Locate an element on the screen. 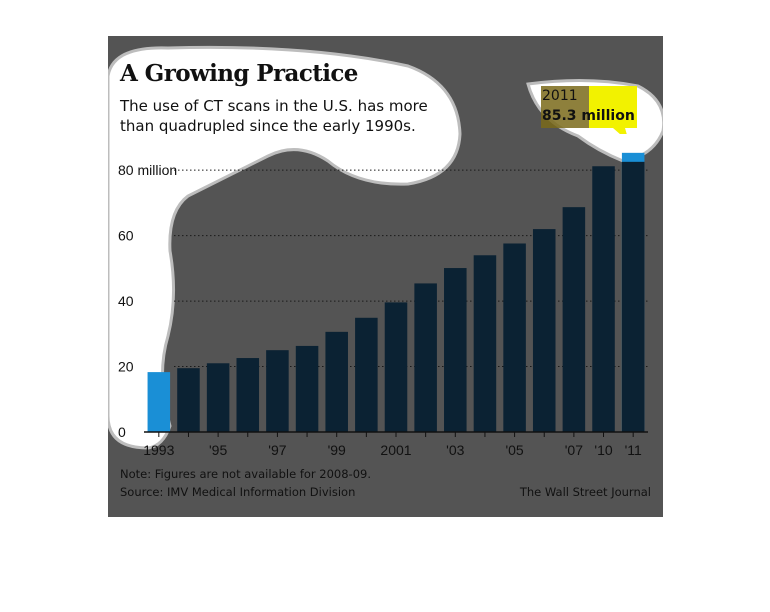  y-tick-label: 20 is located at coordinates (126, 367).